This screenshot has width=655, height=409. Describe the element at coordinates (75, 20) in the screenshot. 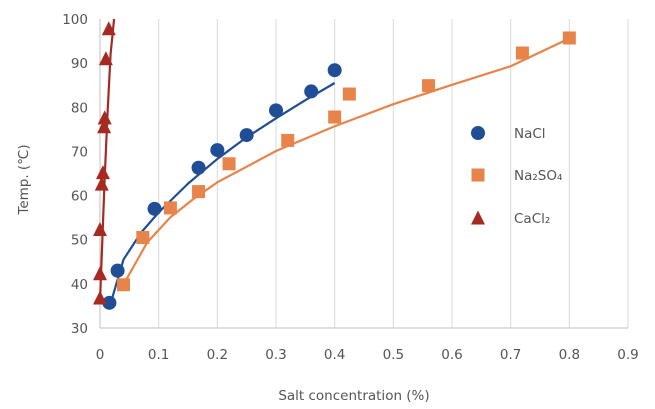

I see `y-tick-label: 100` at that location.